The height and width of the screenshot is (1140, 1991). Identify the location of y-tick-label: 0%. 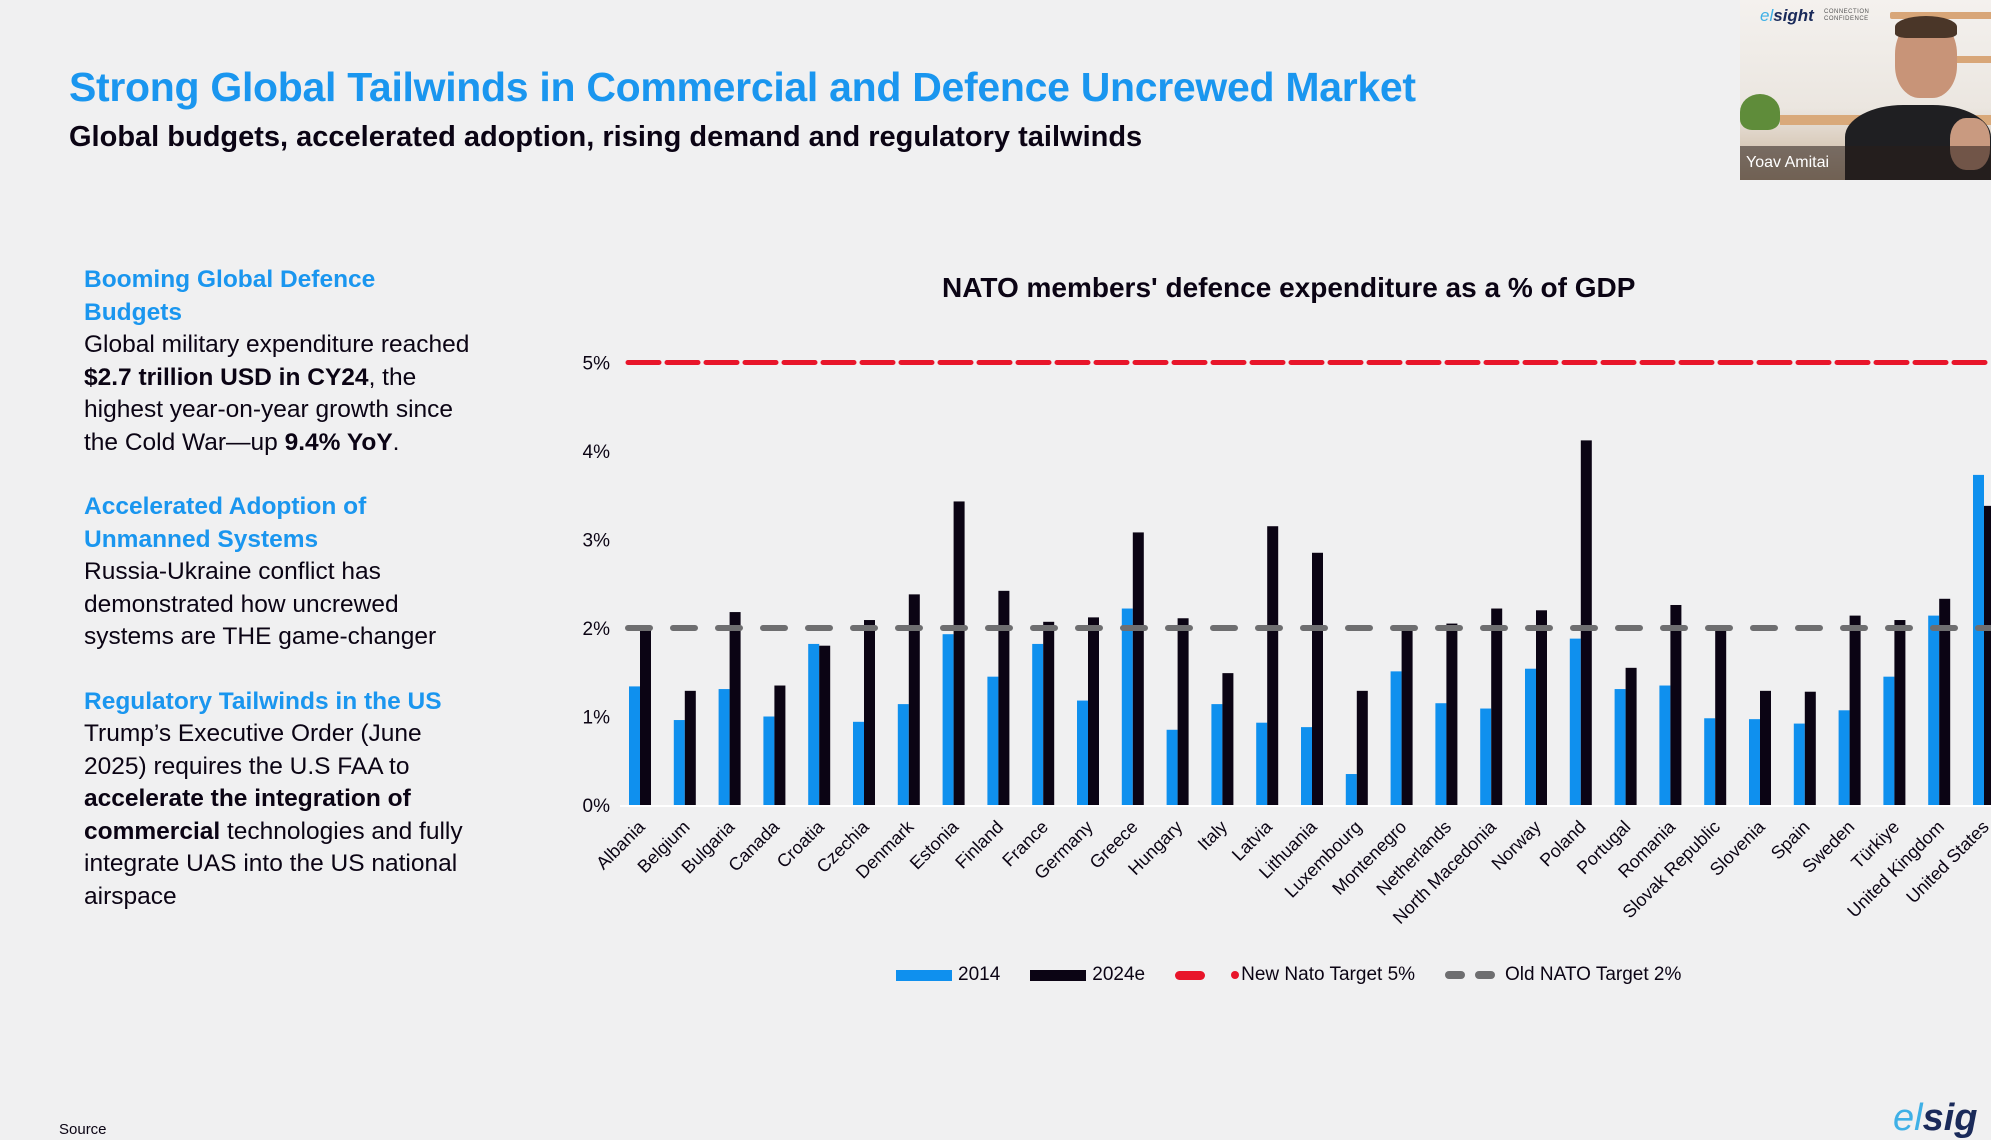
(597, 806).